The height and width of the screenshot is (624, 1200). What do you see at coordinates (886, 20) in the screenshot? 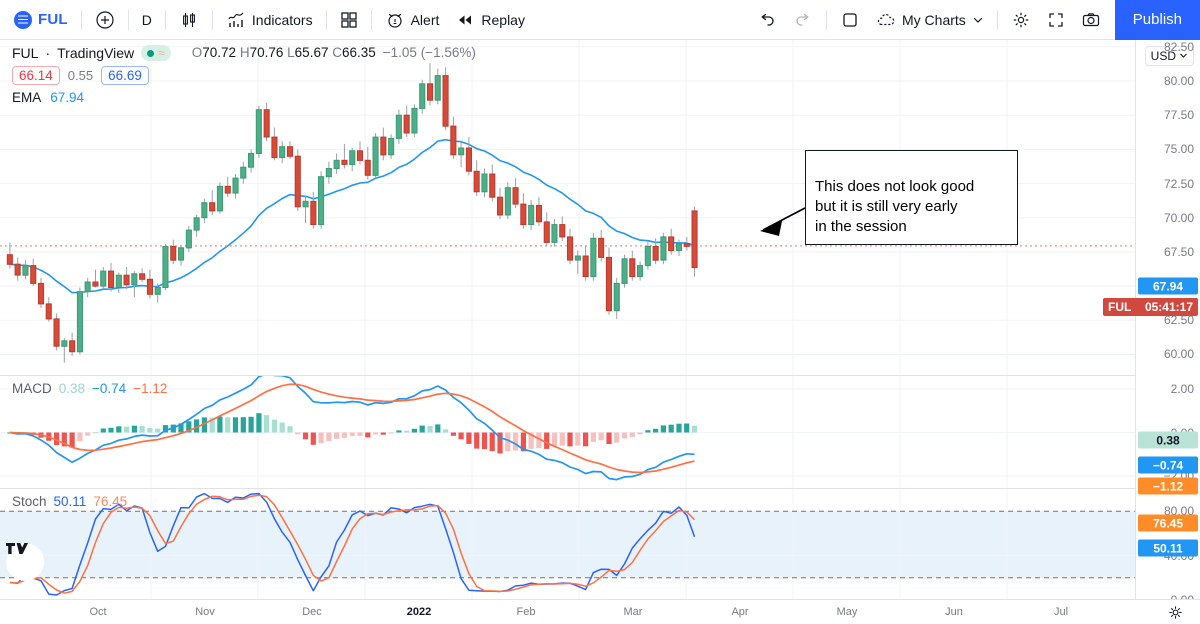
I see `cloud-icon` at bounding box center [886, 20].